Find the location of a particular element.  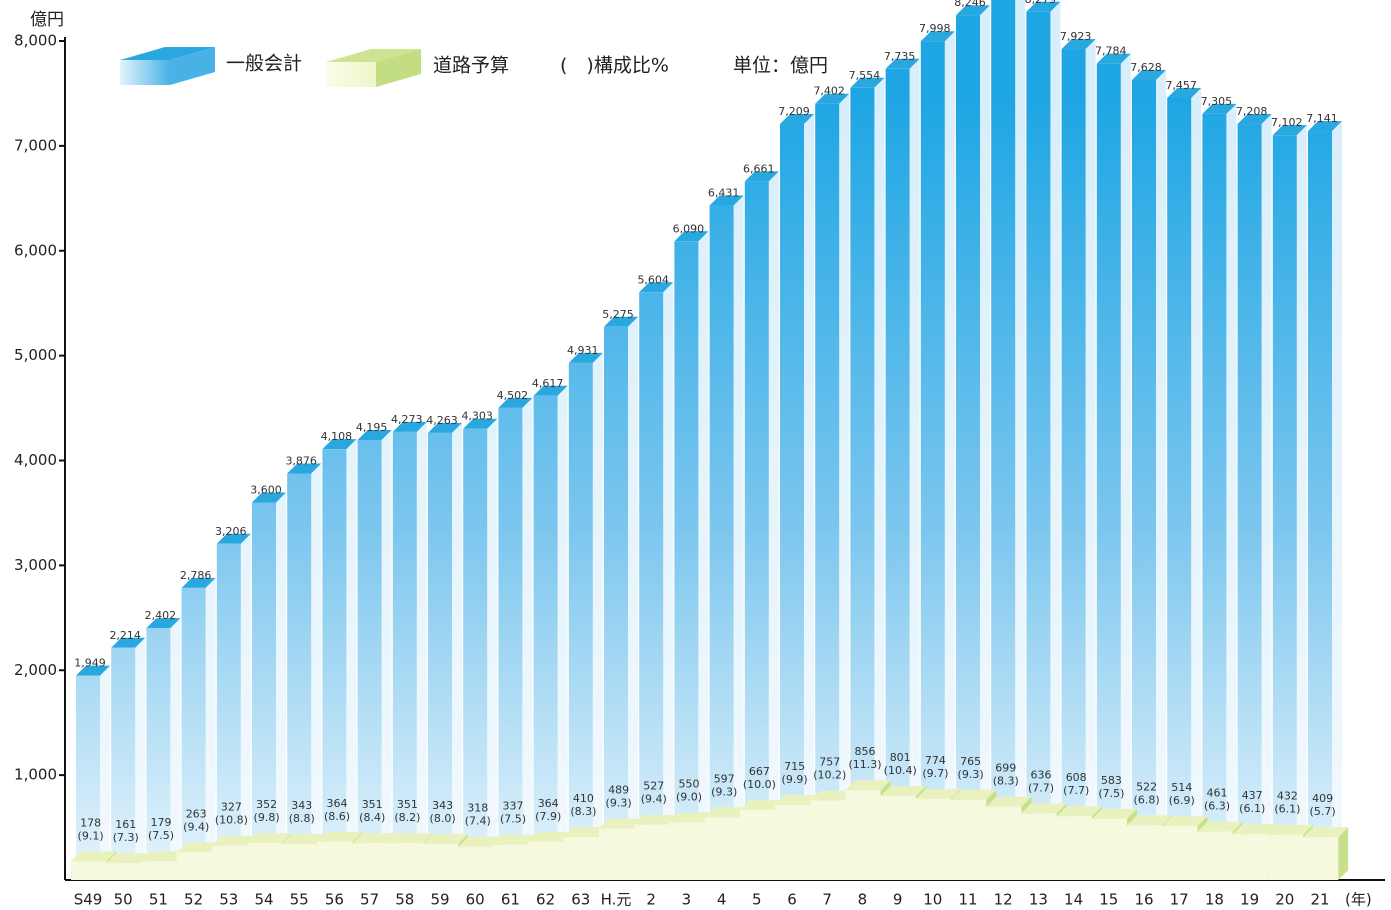

unit-note: 単位：億円 is located at coordinates (780, 66).